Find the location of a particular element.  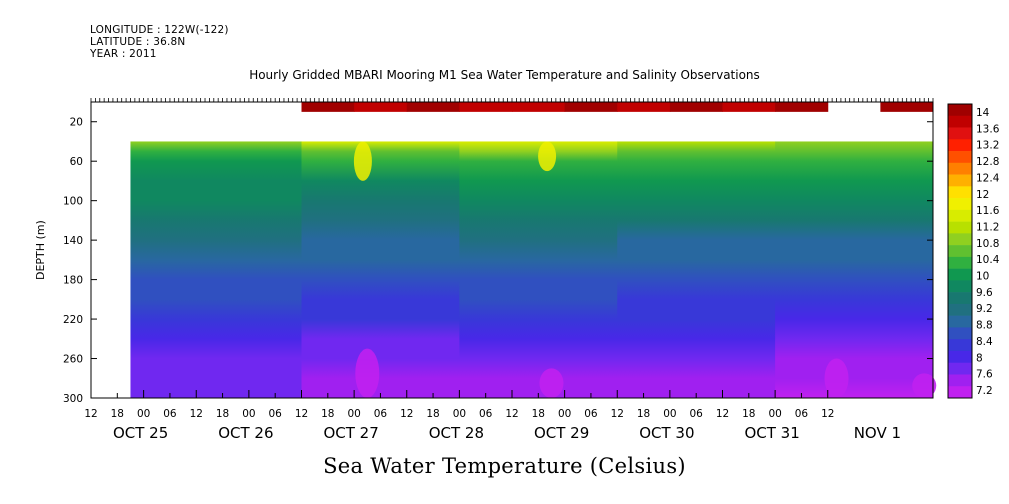

colorbar-tick-label: 12.4 is located at coordinates (988, 178).